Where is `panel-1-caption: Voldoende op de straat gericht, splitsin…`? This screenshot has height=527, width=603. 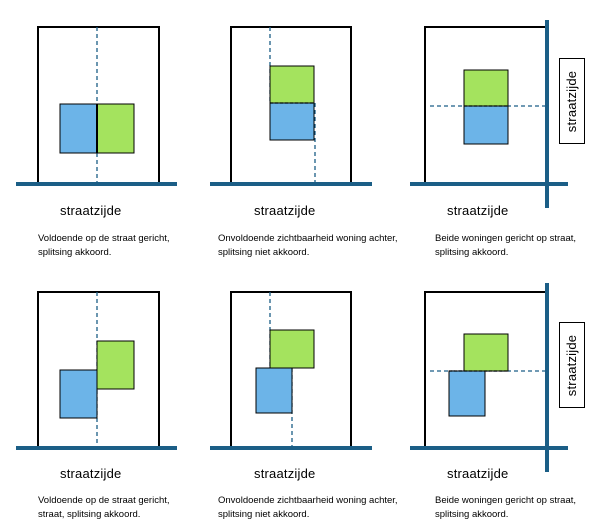 panel-1-caption: Voldoende op de straat gericht, splitsin… is located at coordinates (104, 245).